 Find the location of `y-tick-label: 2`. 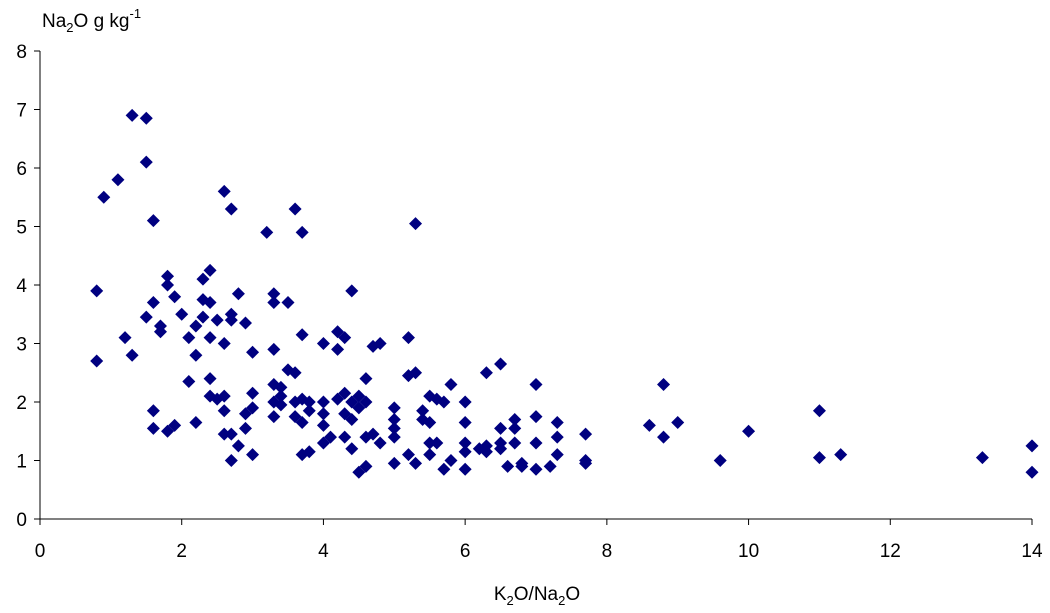

y-tick-label: 2 is located at coordinates (21, 403).